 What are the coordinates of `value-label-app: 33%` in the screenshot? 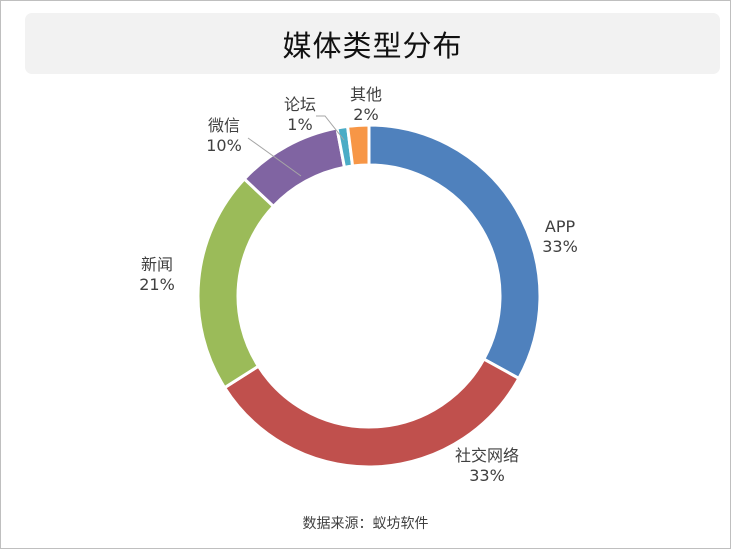 It's located at (560, 246).